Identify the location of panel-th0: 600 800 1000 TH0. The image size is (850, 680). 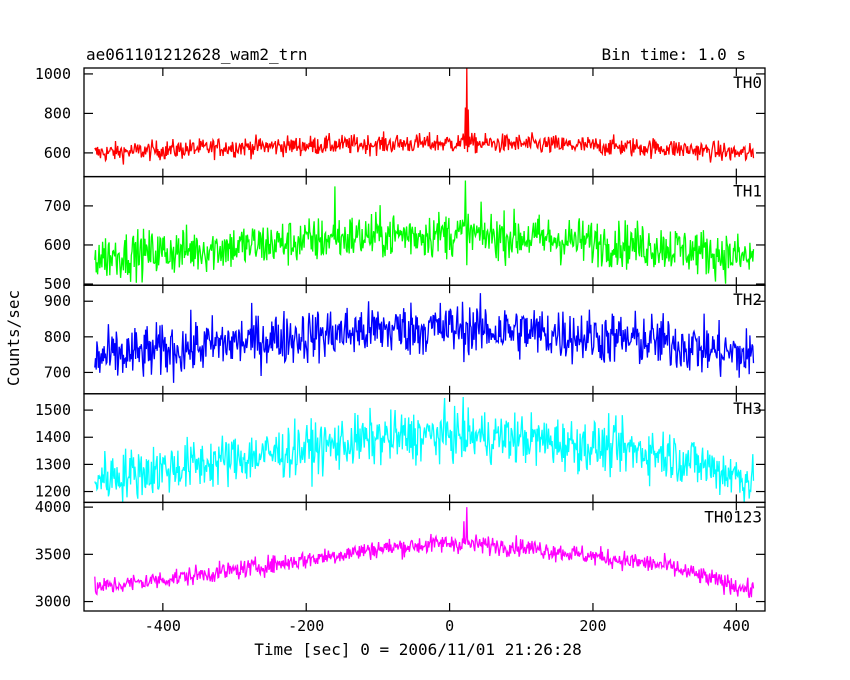
(400, 121).